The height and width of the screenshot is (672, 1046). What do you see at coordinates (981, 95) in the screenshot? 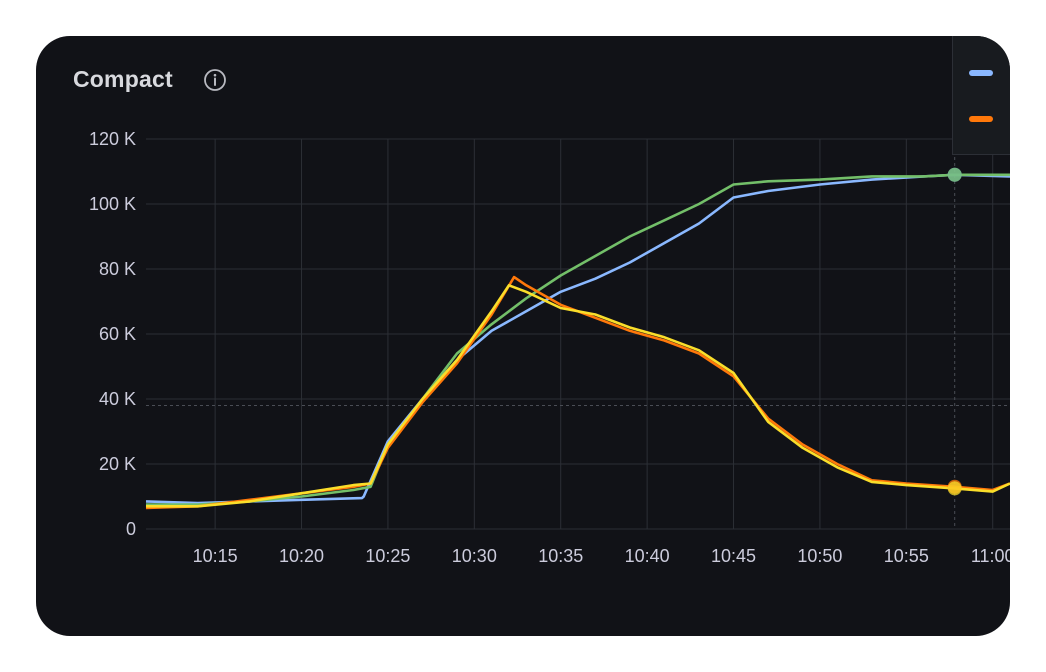
I see `legend` at bounding box center [981, 95].